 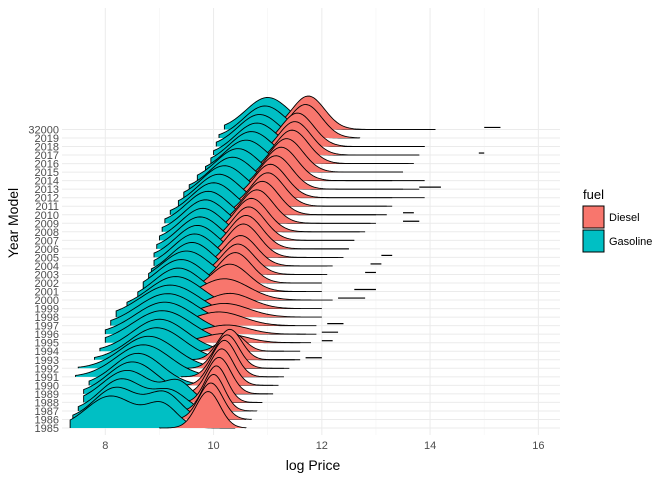 I want to click on y-tick-label: 1990, so click(x=47, y=386).